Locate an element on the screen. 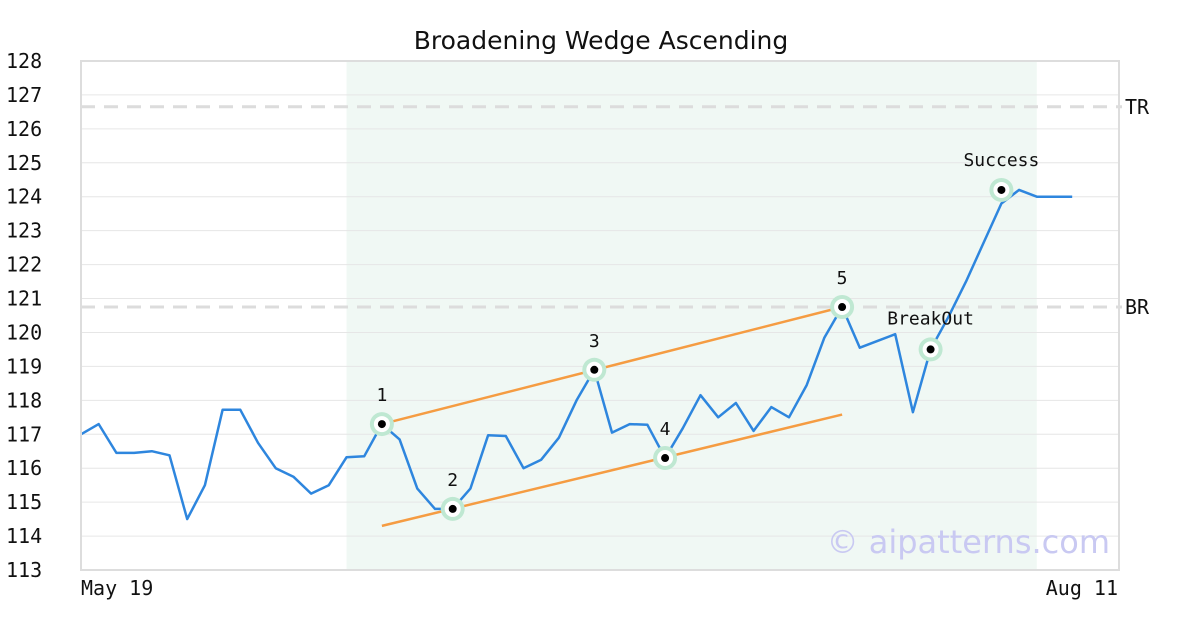 Image resolution: width=1200 pixels, height=630 pixels. pivot-label-5: 5 is located at coordinates (842, 278).